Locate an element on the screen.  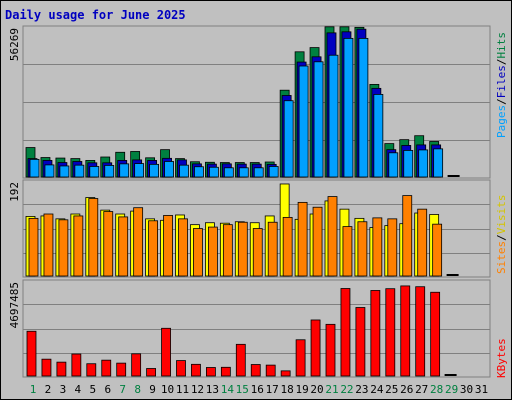
x-tick-label: 5 is located at coordinates (92, 389).